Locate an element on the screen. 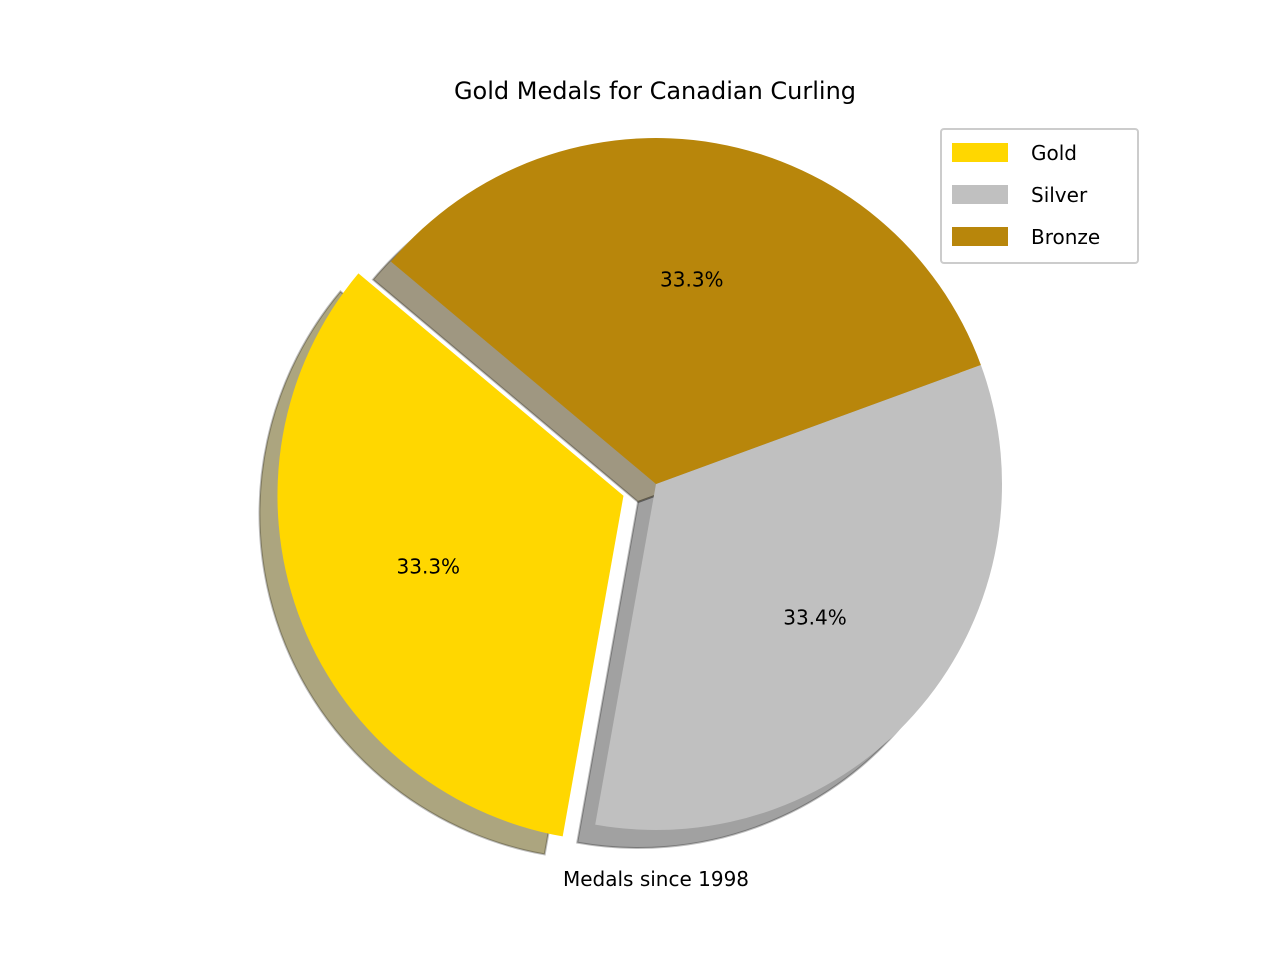 The width and height of the screenshot is (1280, 960). chart-title: Gold Medals for Canadian Curling is located at coordinates (655, 91).